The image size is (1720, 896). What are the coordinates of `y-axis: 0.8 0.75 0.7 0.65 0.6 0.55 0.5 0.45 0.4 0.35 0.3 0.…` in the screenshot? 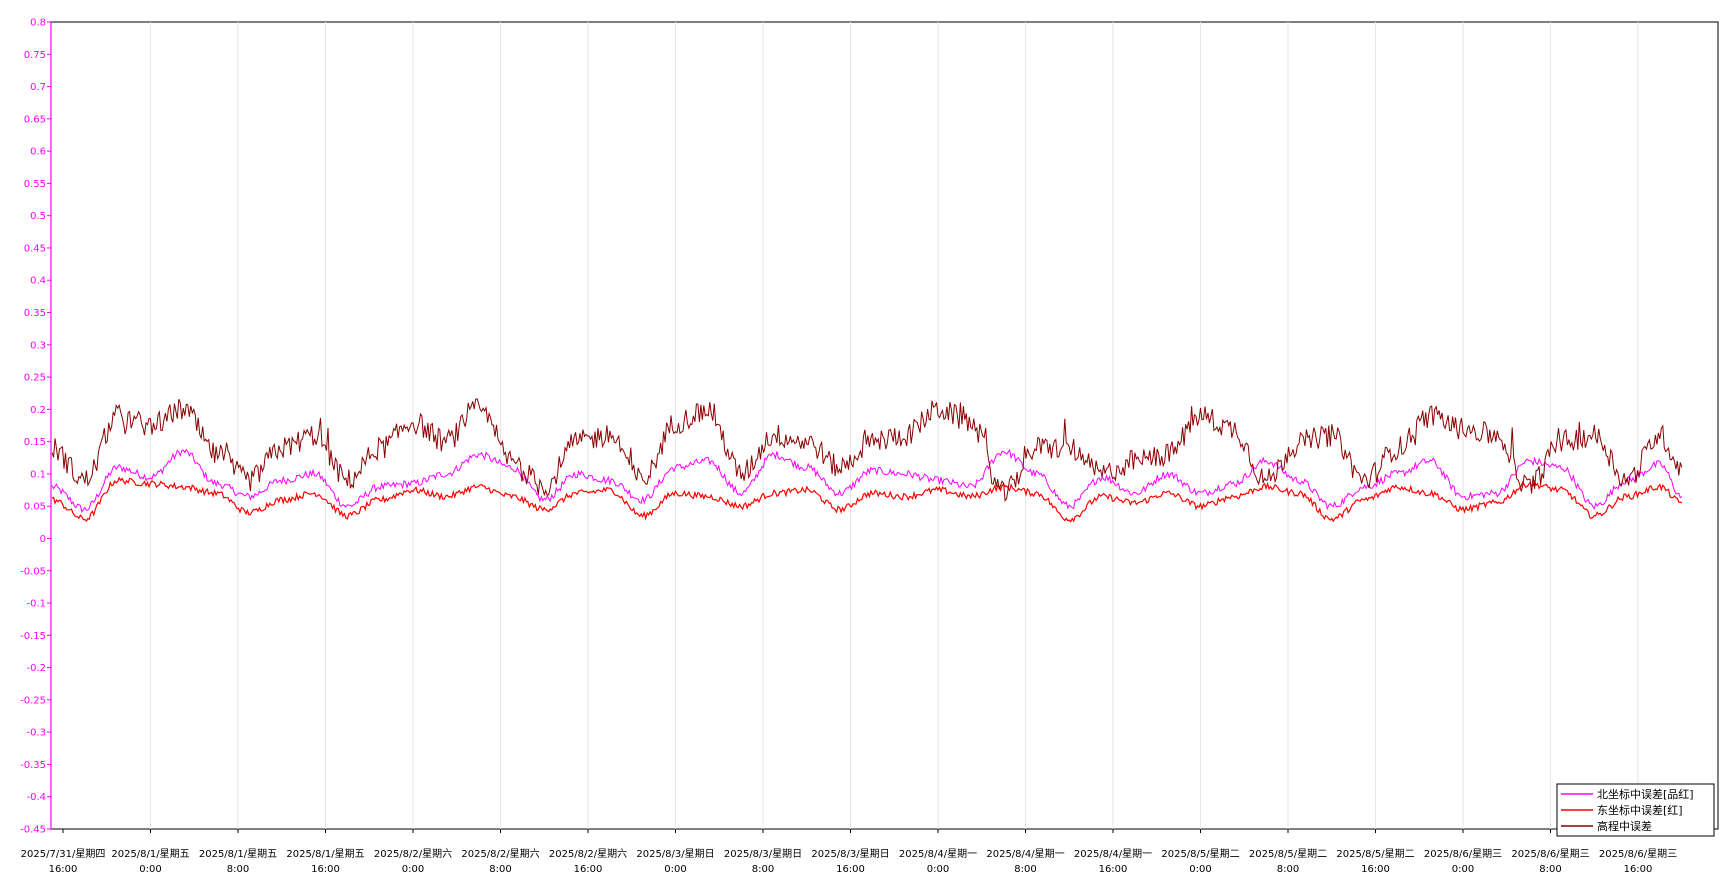 It's located at (36, 427).